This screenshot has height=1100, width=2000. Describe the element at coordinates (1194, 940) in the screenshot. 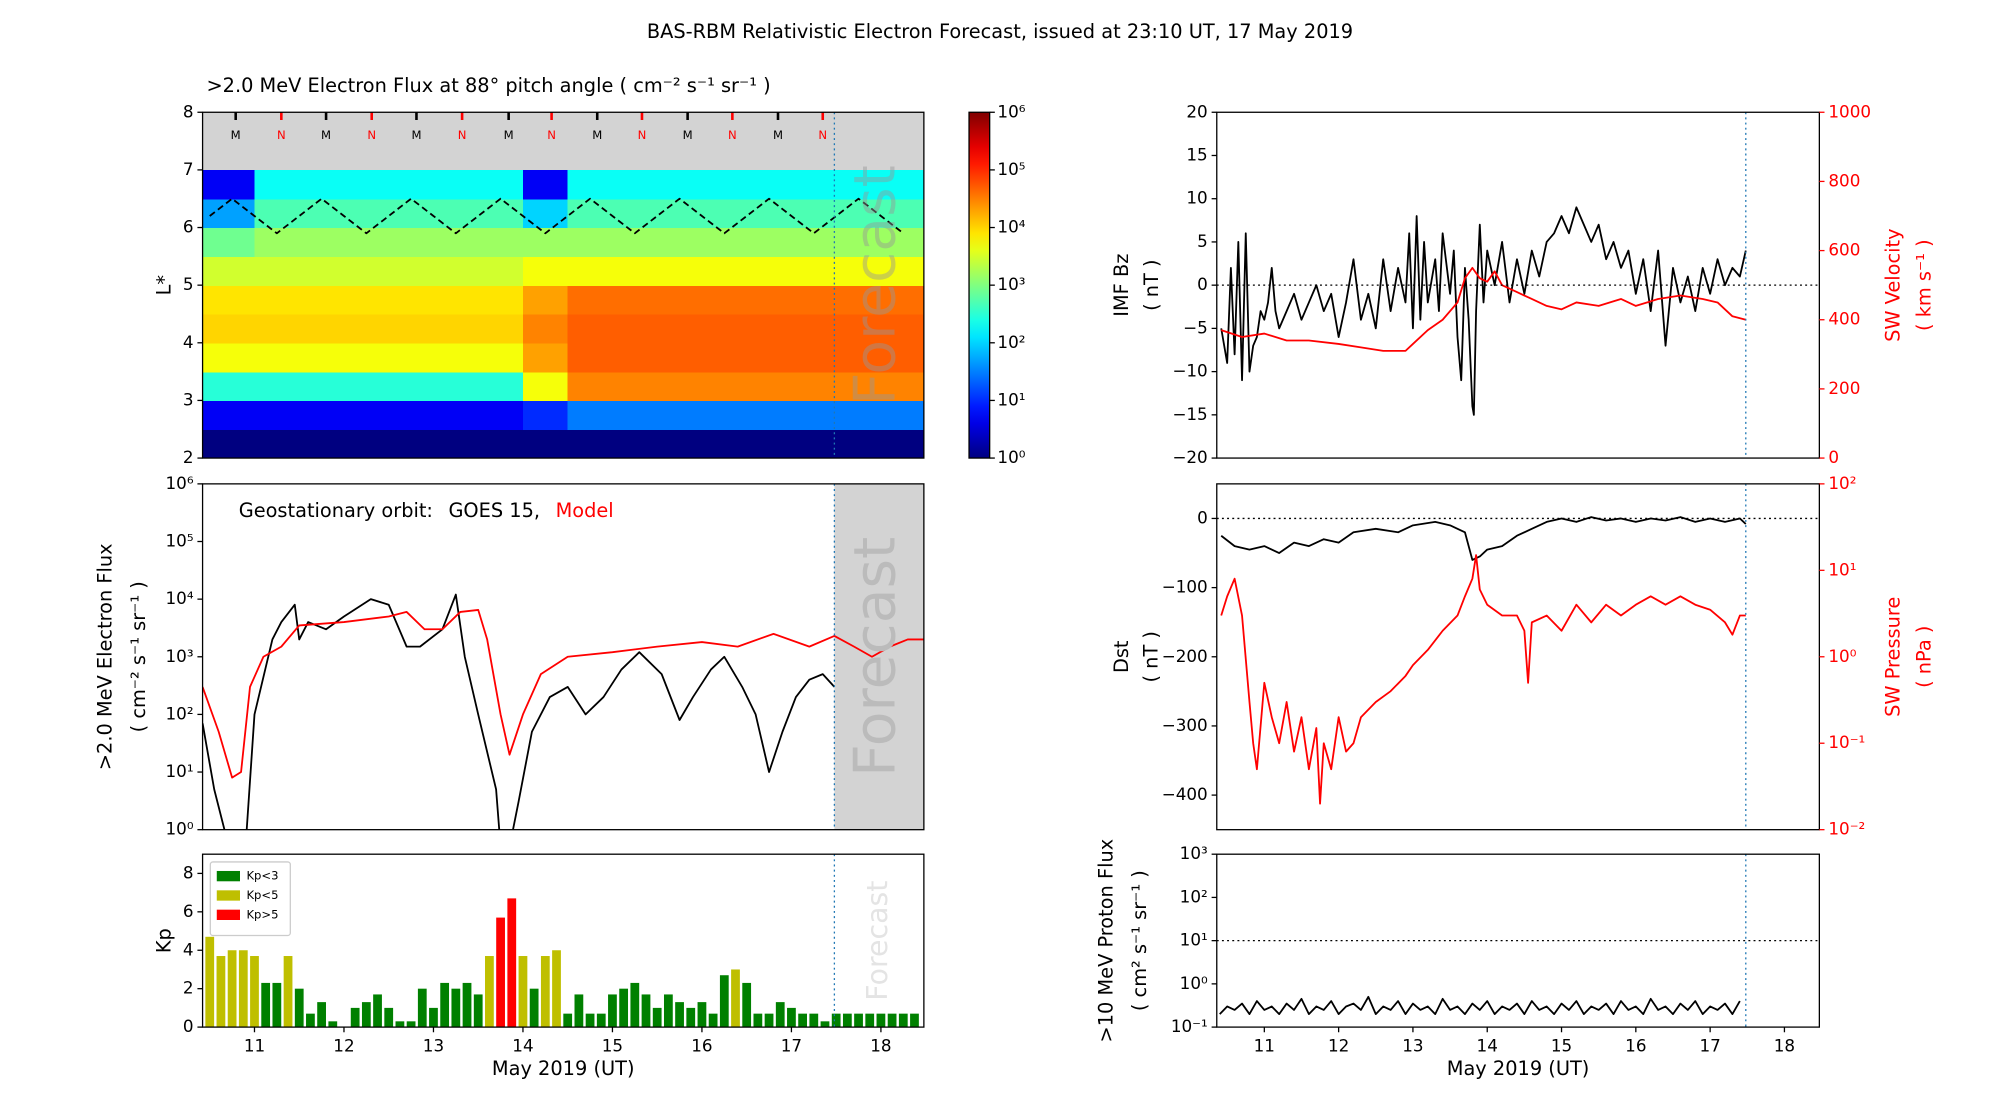

I see `y-tick-label: 10¹` at that location.